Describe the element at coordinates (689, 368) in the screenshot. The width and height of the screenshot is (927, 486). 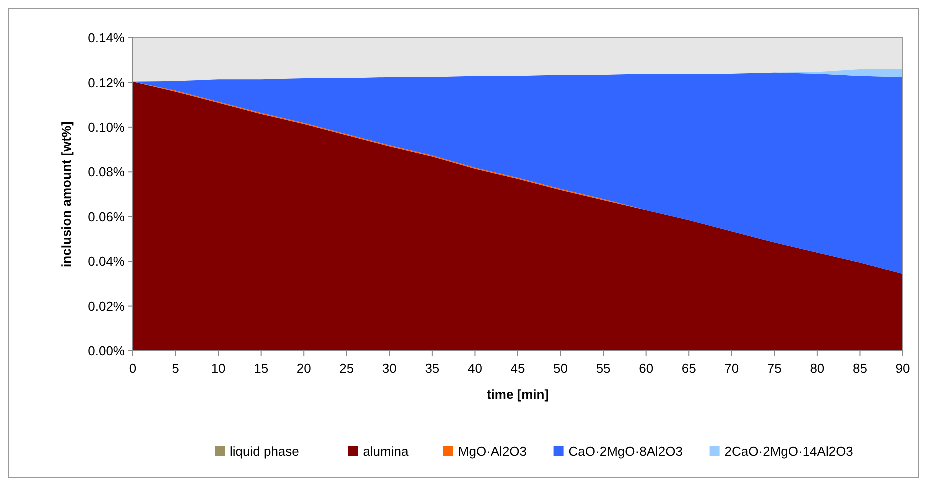
I see `x-tick-label: 65` at that location.